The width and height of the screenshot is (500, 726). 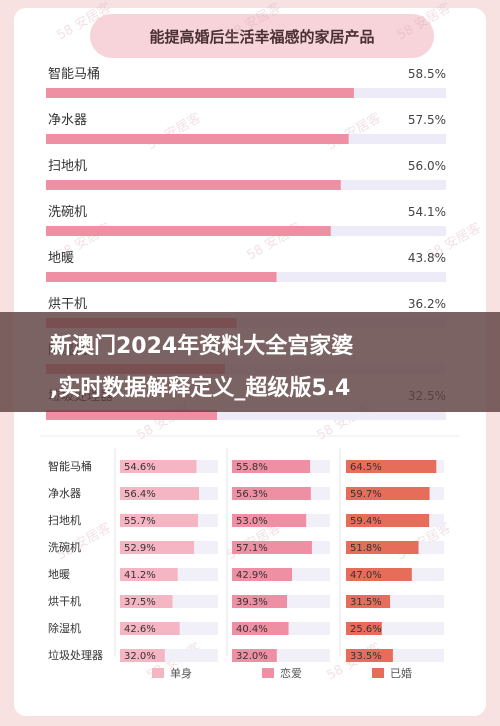 I want to click on bar-value-label: 31.5%, so click(x=366, y=602).